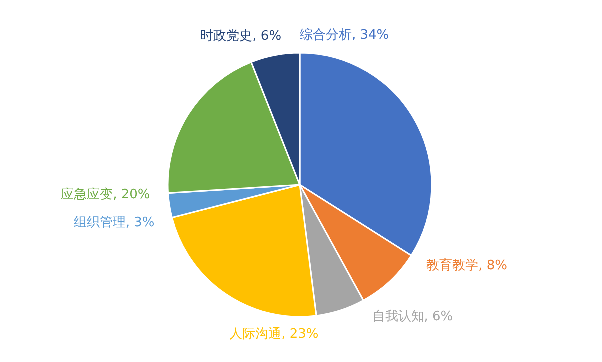 The width and height of the screenshot is (602, 362). I want to click on slice-label: 人际沟通, 23%, so click(274, 334).